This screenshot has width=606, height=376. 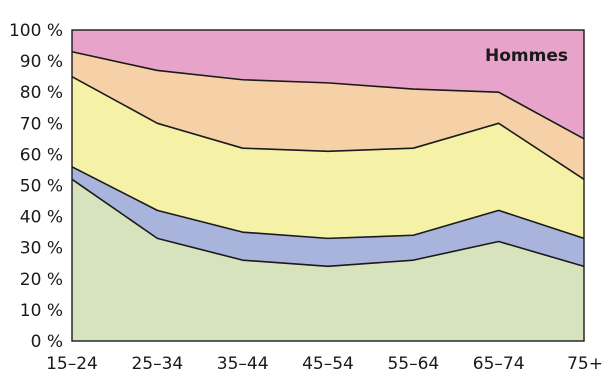 I want to click on y-tick-label: 60 %, so click(x=41, y=155).